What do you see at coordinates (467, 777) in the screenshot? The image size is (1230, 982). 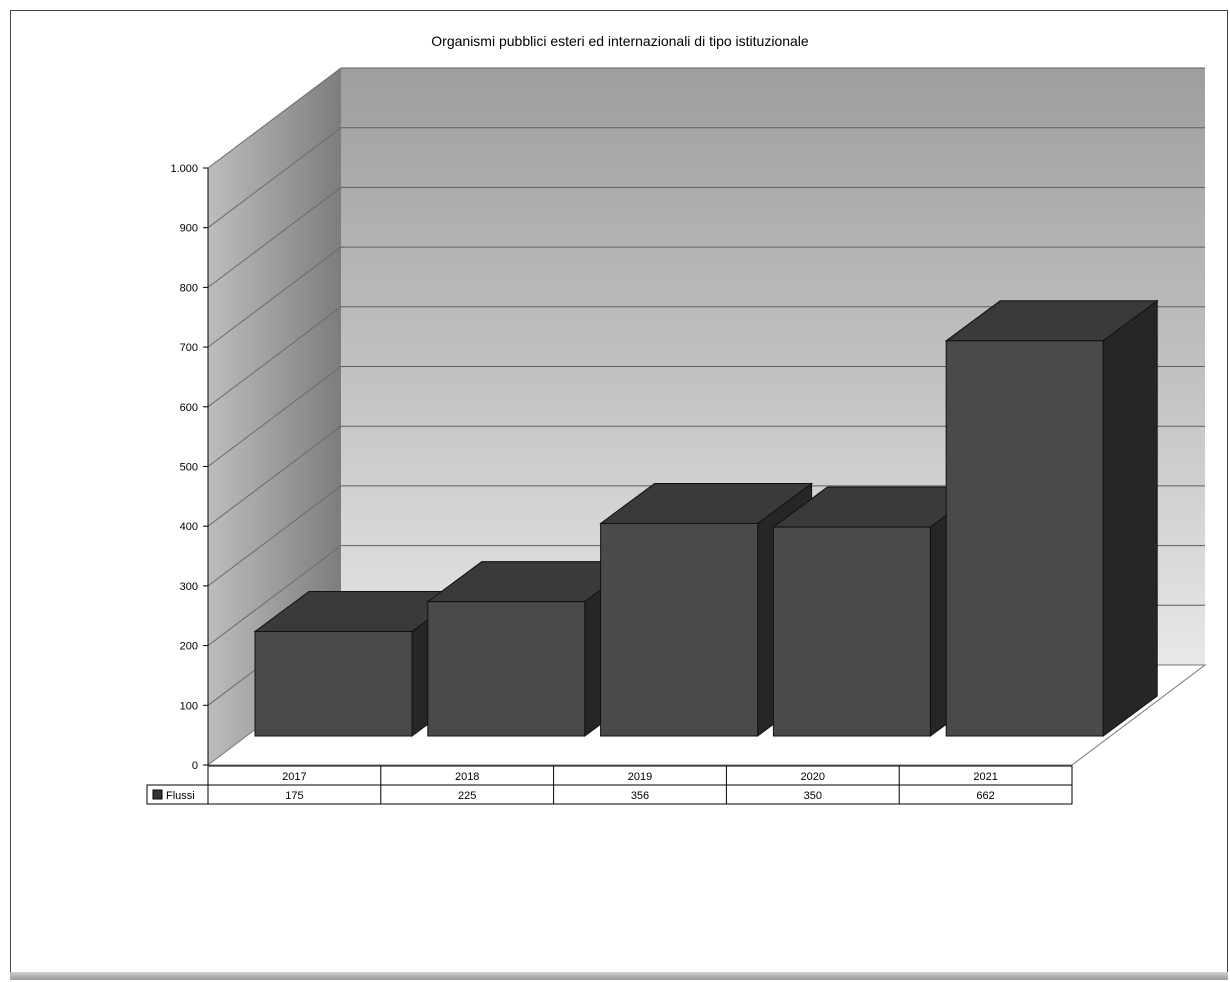 I see `x-category-label: 2018` at bounding box center [467, 777].